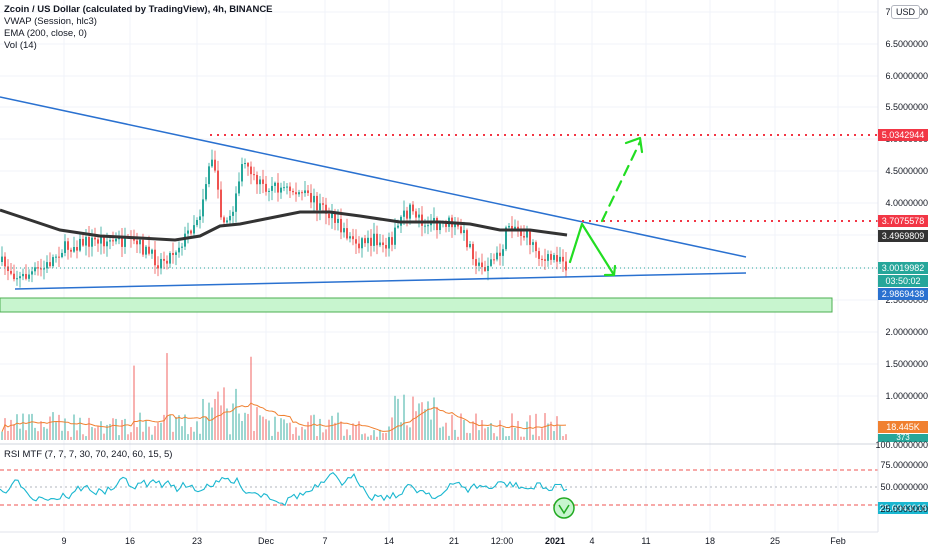  I want to click on time-axis-label: 14, so click(389, 541).